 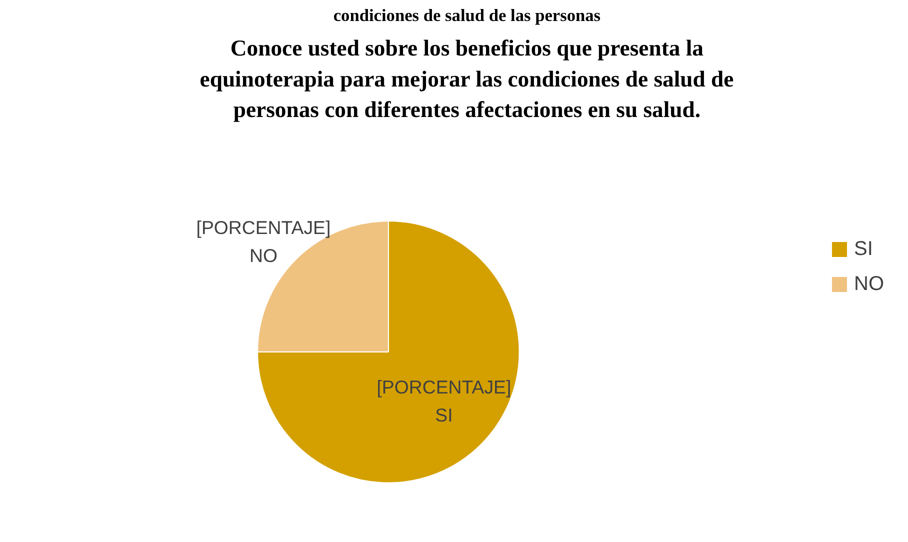 I want to click on legend-label: NO, so click(x=869, y=284).